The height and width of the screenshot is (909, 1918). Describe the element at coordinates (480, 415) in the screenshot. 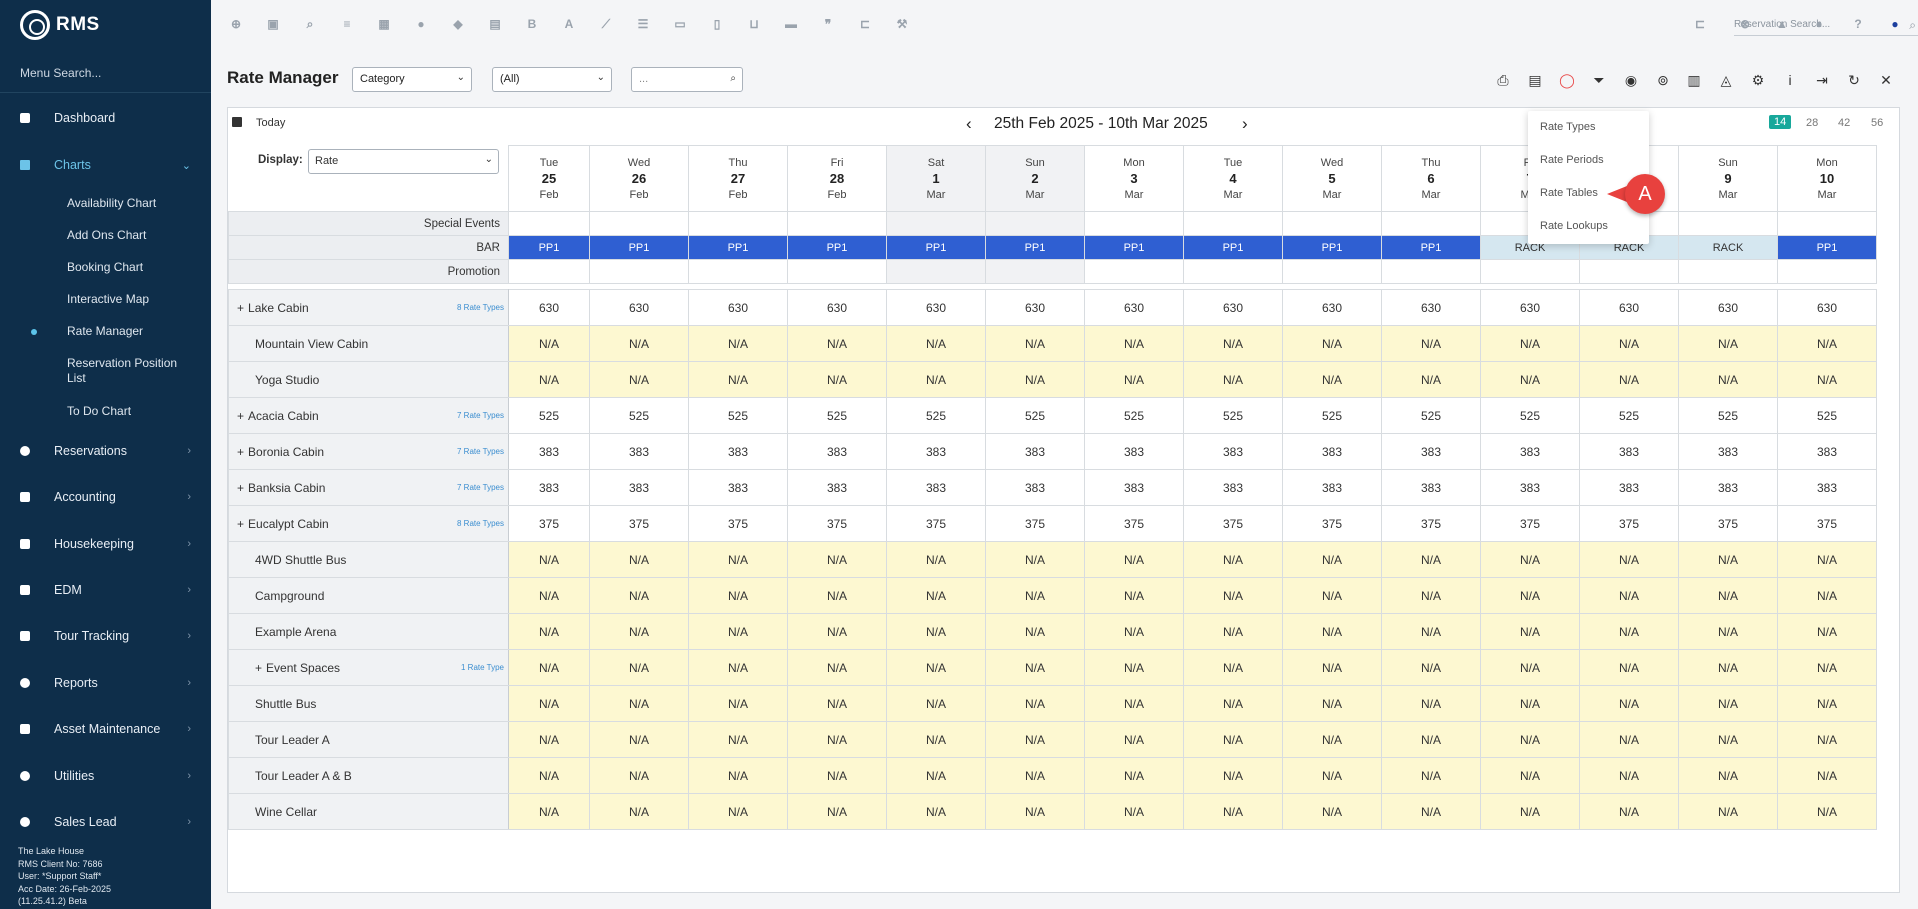

I see `rate-types-link: 7 Rate Types` at that location.